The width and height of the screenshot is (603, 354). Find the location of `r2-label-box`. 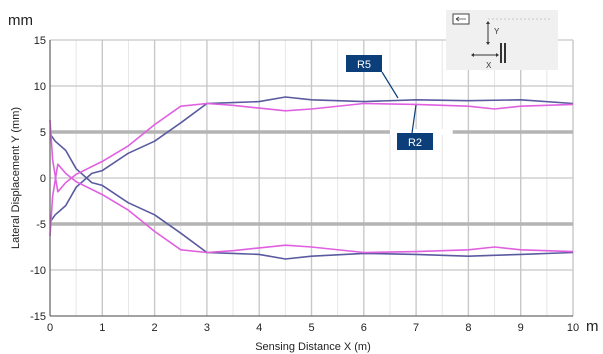

r2-label-box is located at coordinates (415, 141).